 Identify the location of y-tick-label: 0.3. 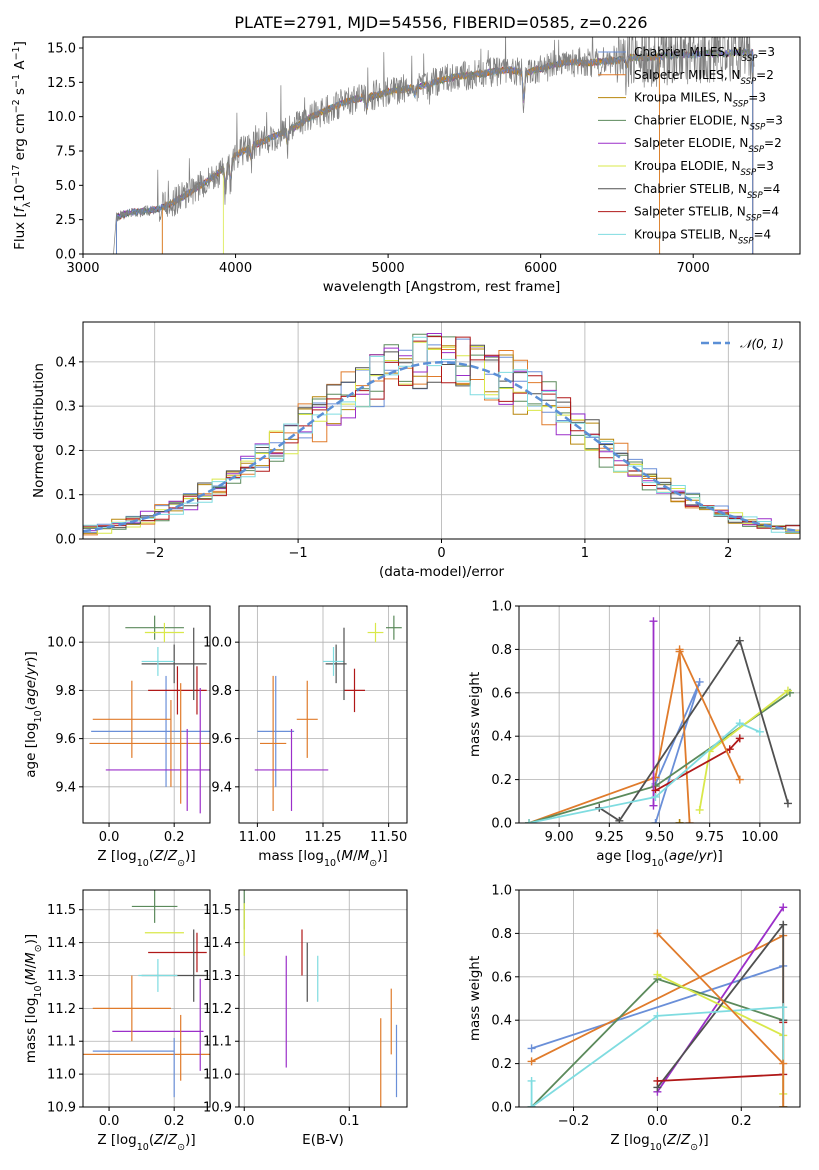
(65, 407).